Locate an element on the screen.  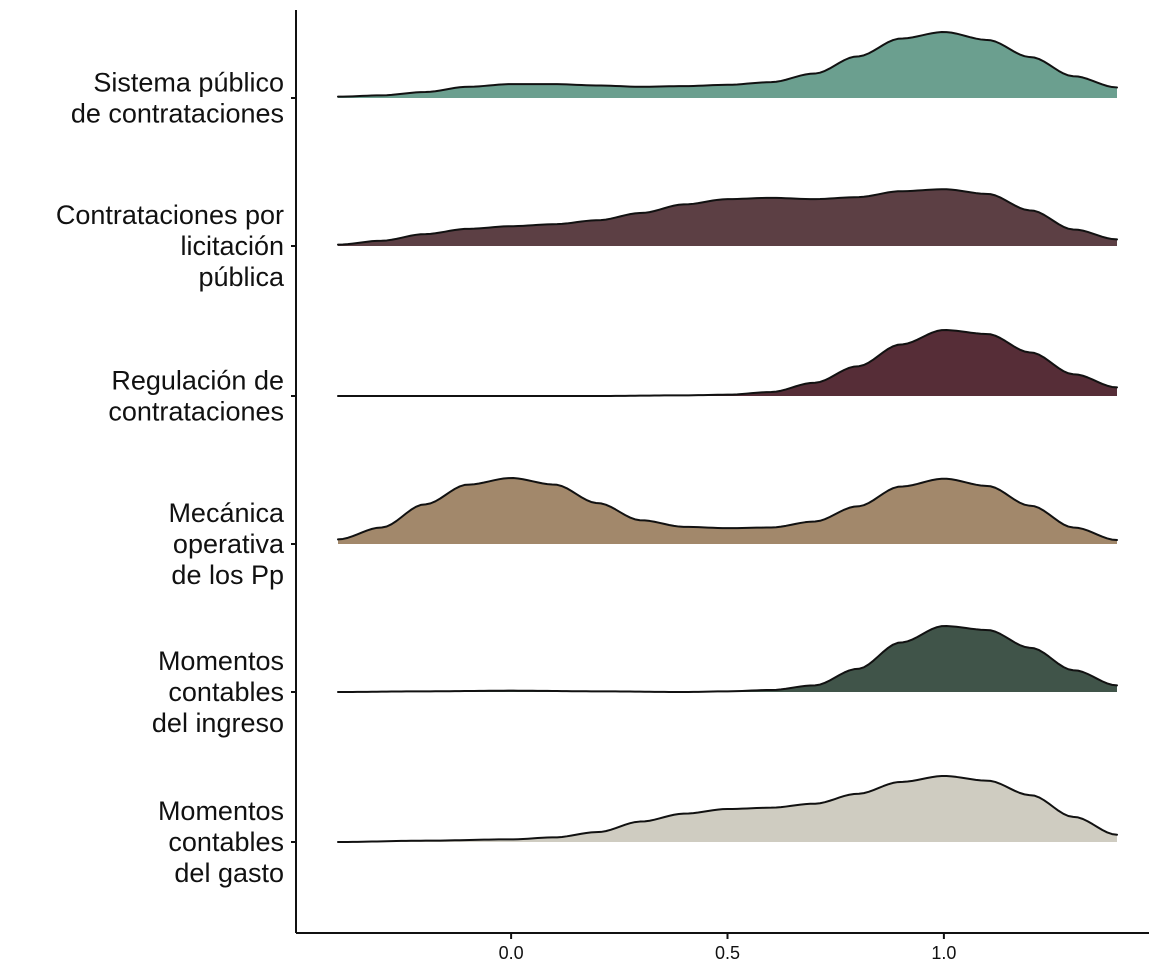
category-label-line: del ingreso is located at coordinates (218, 723).